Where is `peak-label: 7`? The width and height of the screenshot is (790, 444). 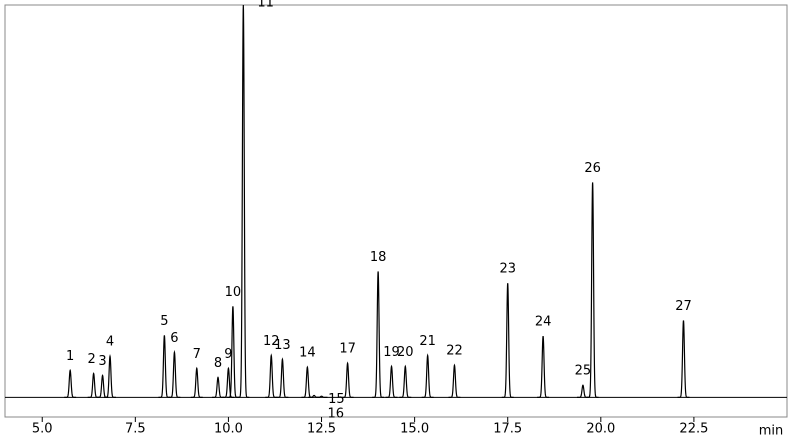 peak-label: 7 is located at coordinates (197, 354).